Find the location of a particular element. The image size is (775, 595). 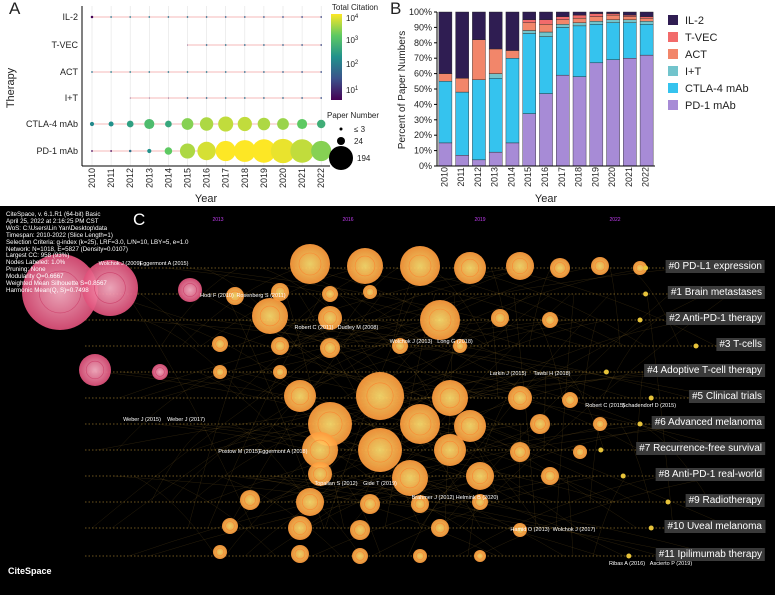

cluster-label: #11 Ipilimumab therapy is located at coordinates (710, 554).